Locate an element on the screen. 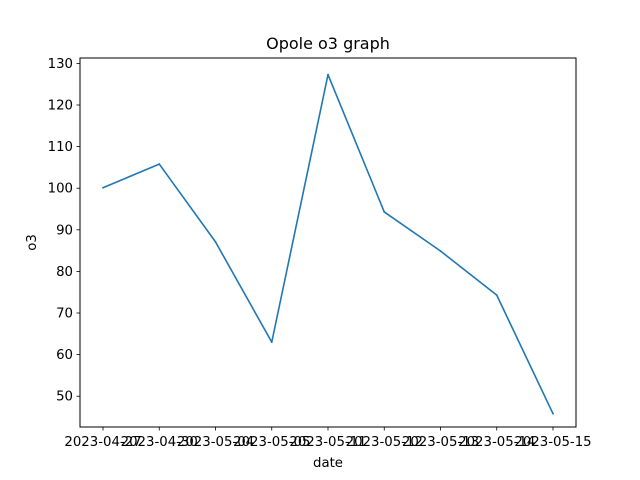 This screenshot has height=480, width=640. y-tick-label: 70 is located at coordinates (64, 314).